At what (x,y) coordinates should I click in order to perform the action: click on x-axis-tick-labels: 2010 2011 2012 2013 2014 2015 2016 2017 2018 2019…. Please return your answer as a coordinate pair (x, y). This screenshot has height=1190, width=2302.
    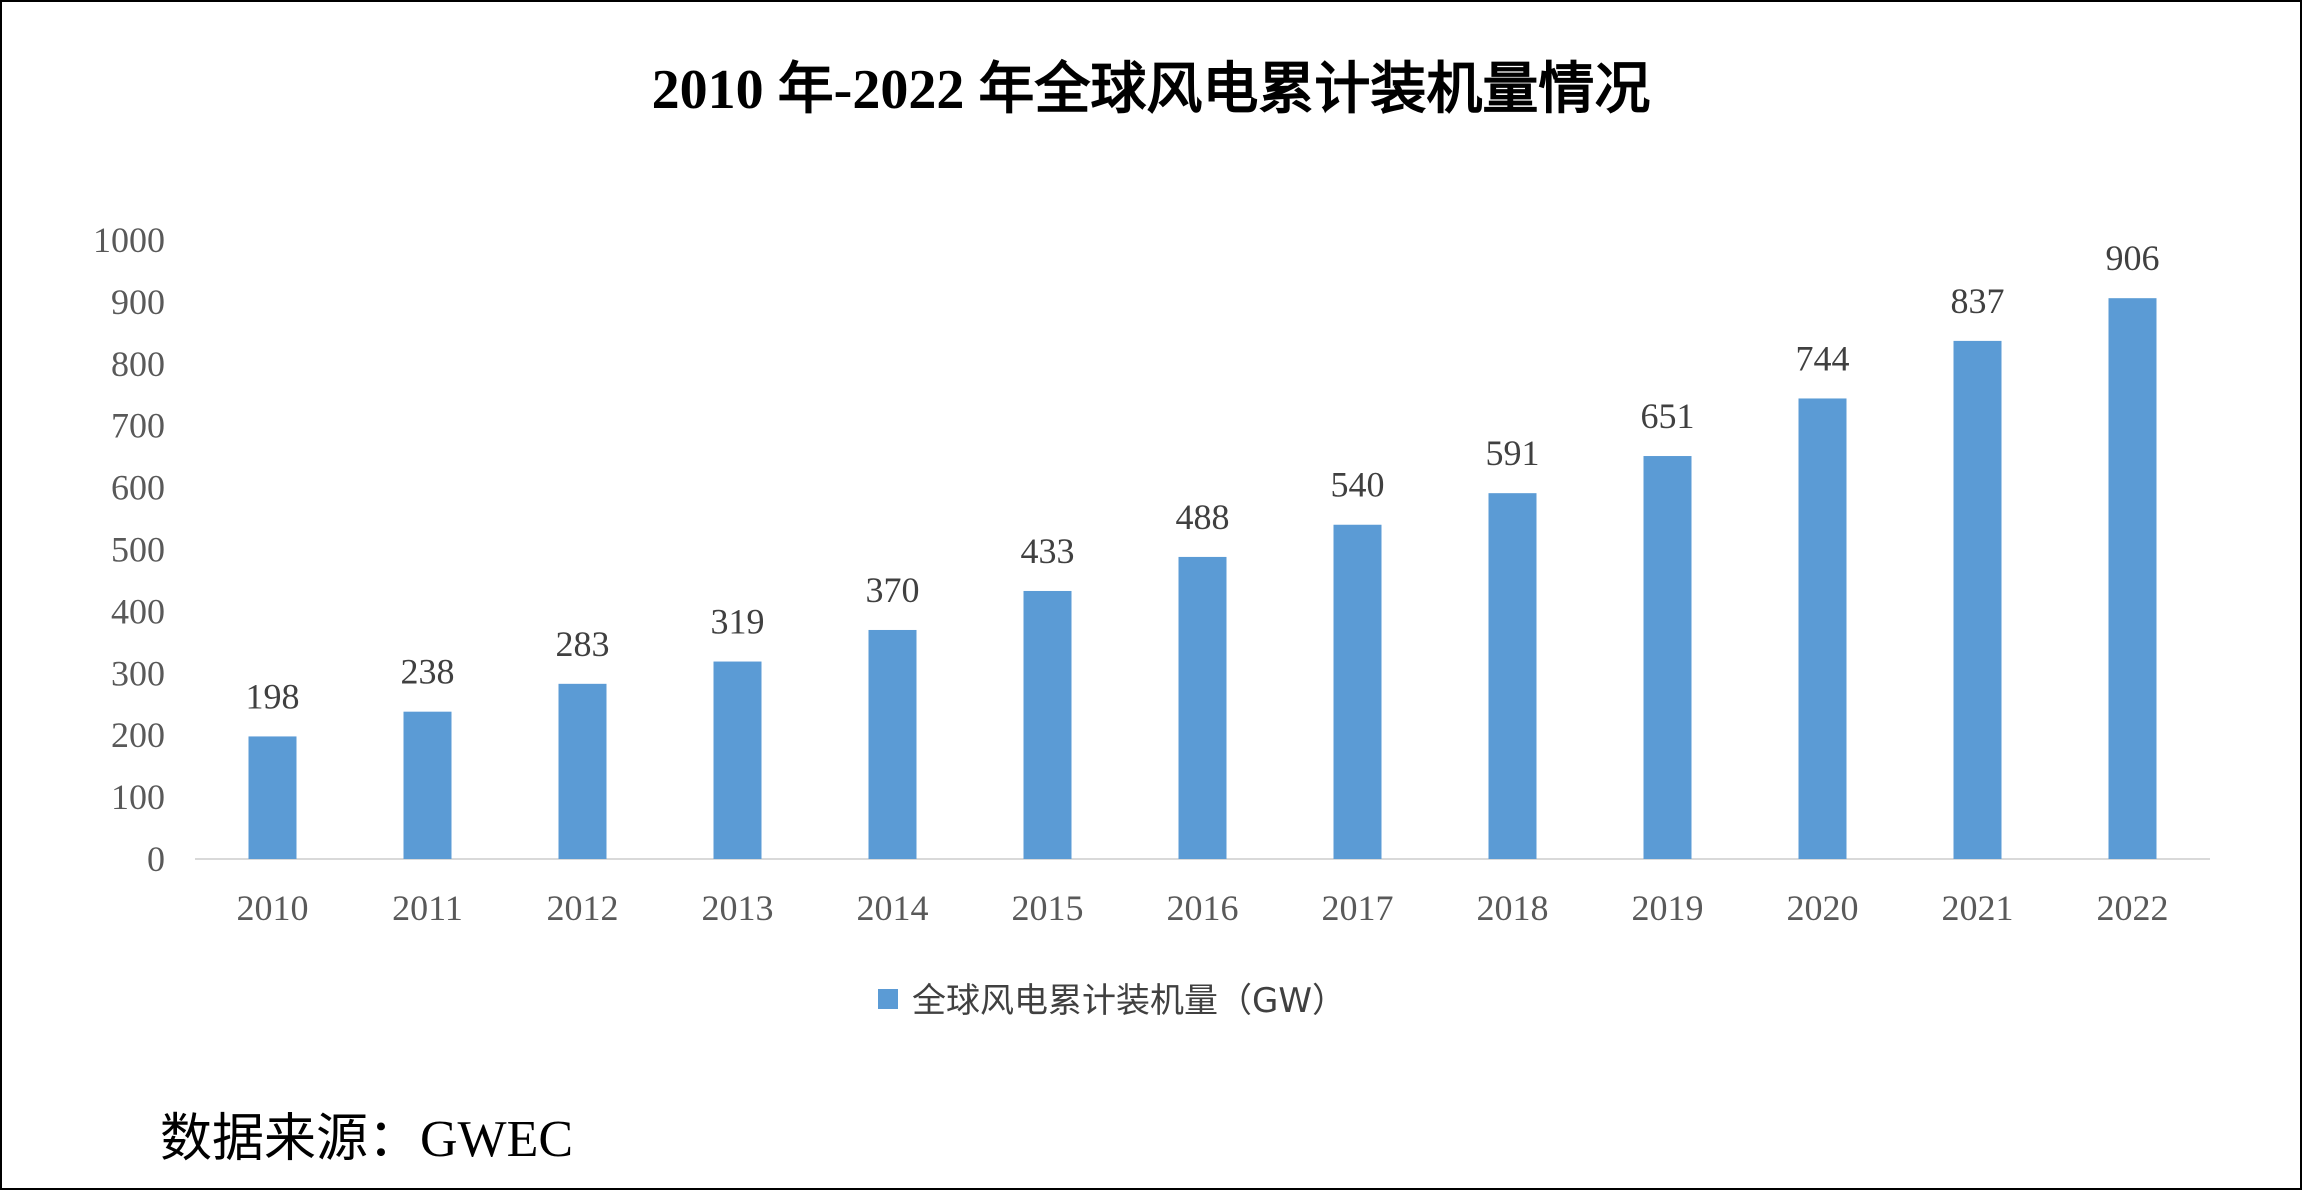
    Looking at the image, I should click on (1203, 908).